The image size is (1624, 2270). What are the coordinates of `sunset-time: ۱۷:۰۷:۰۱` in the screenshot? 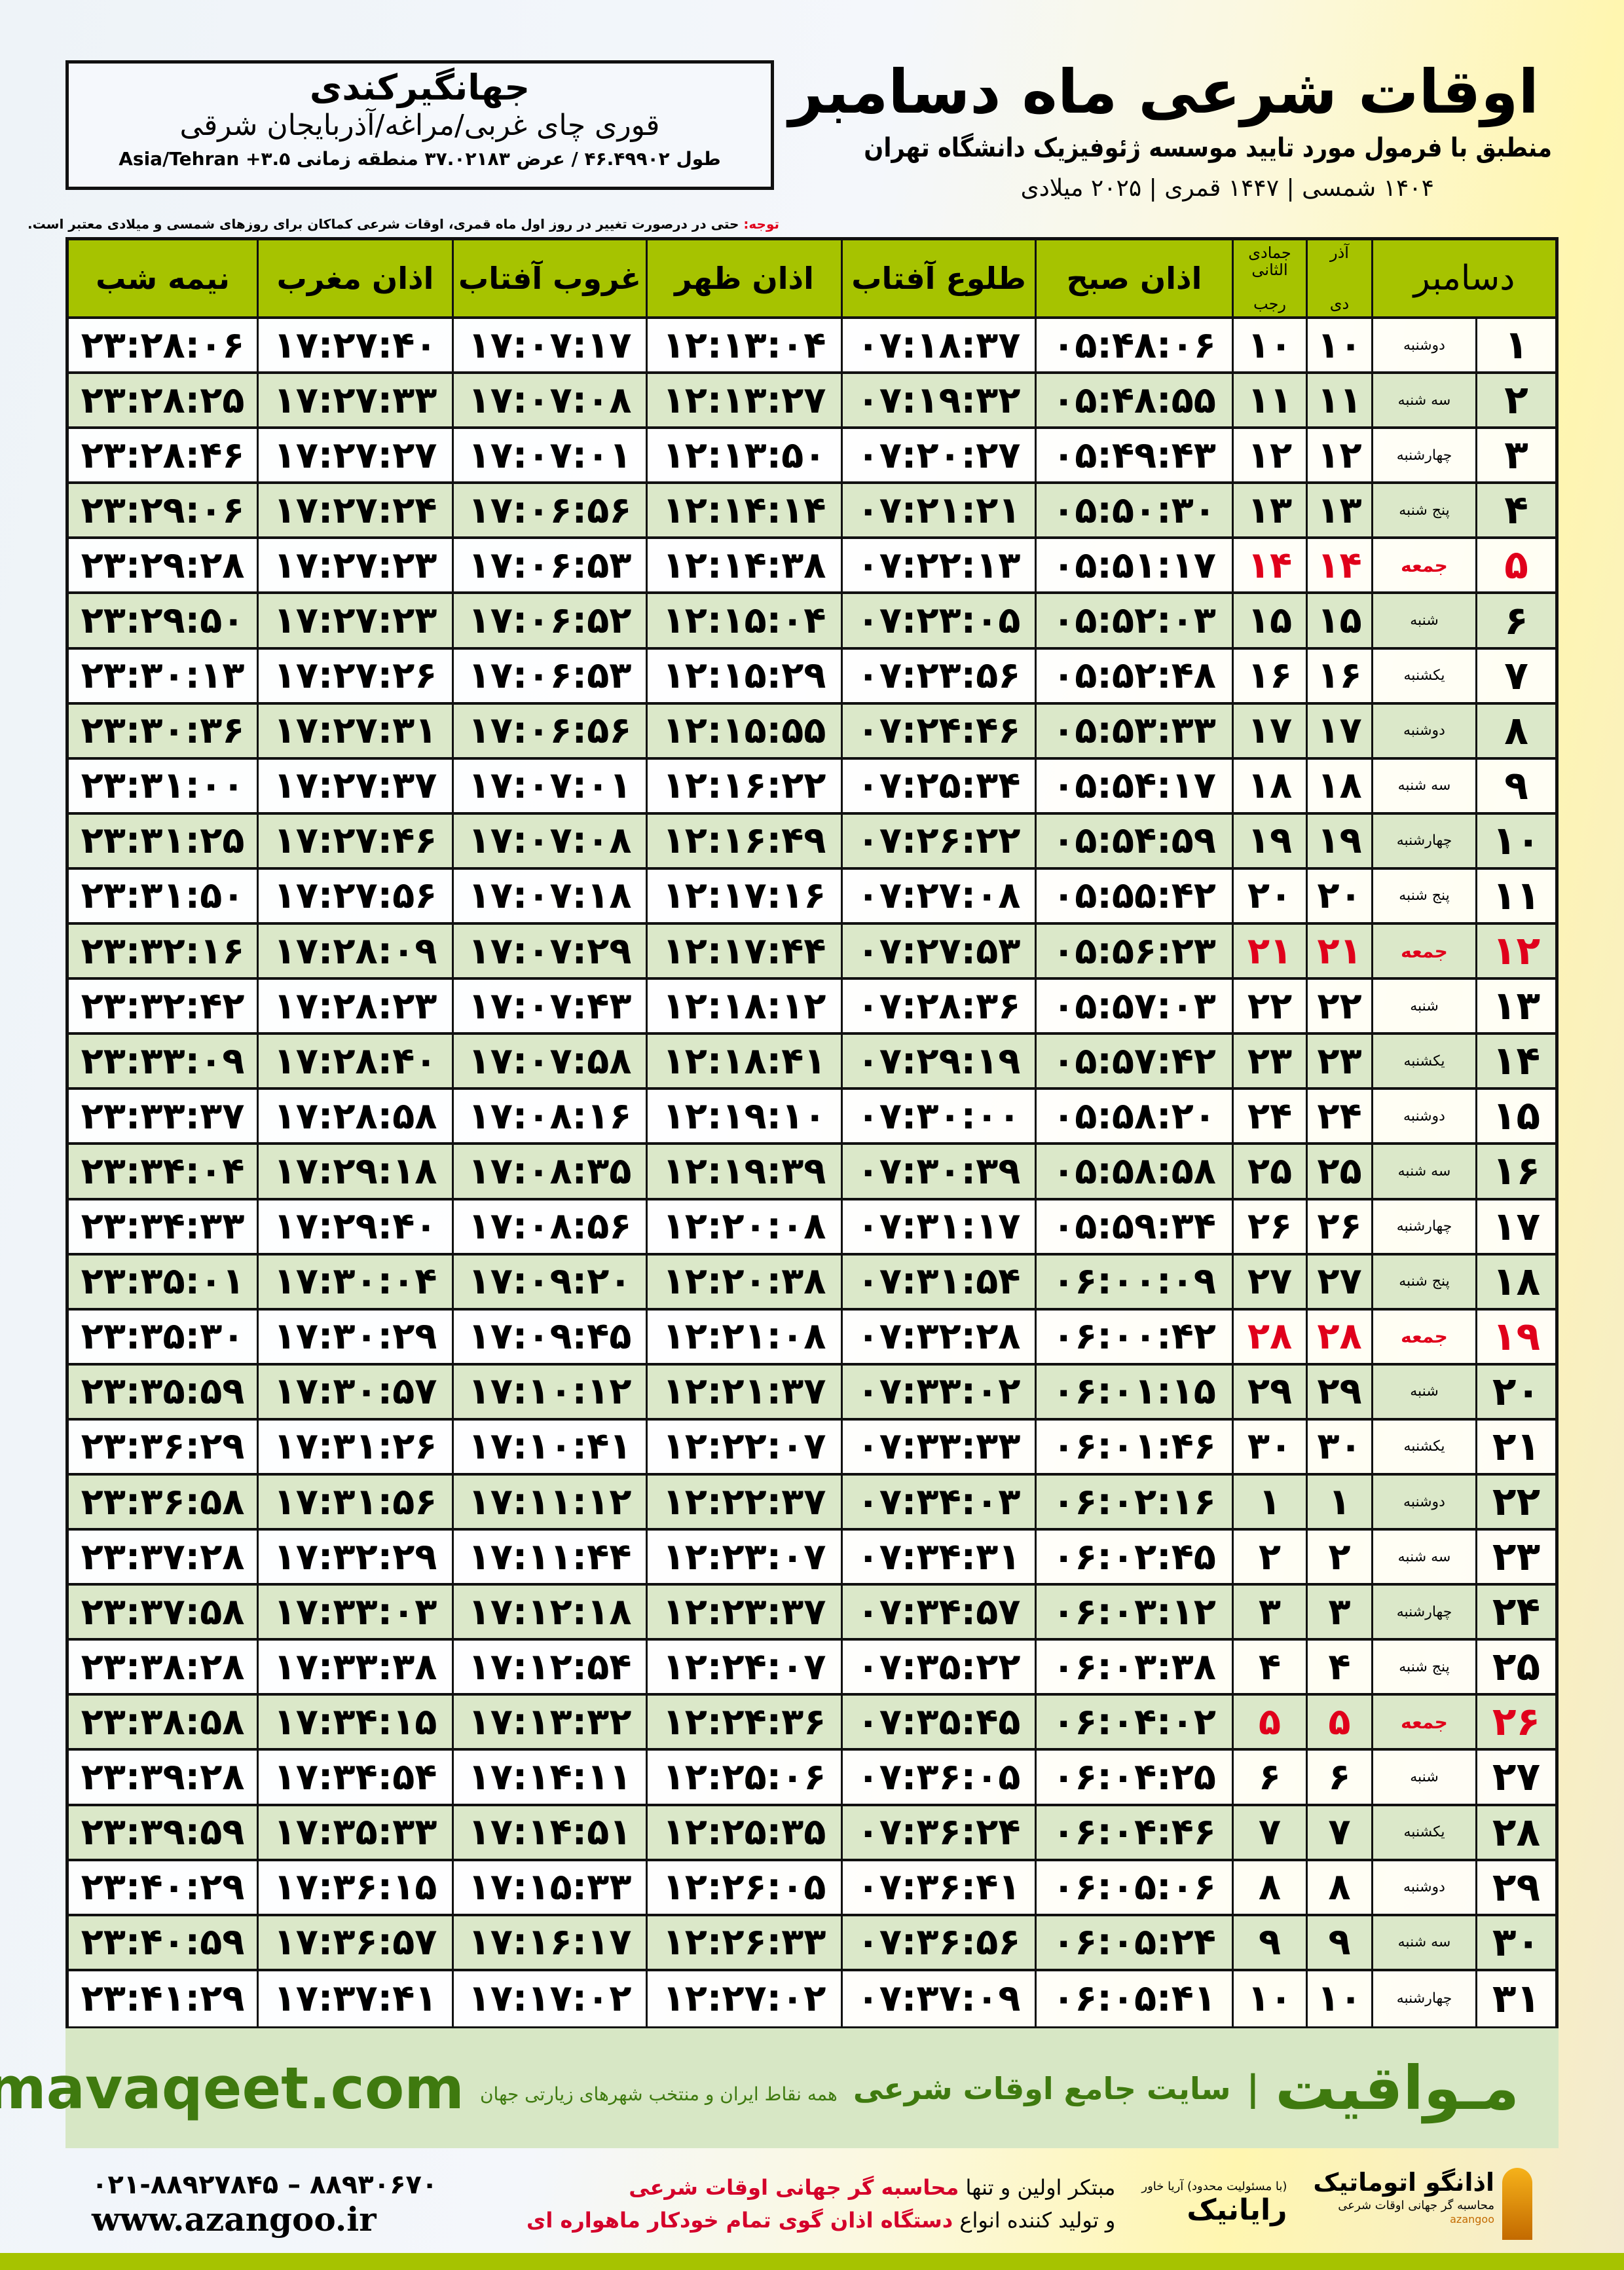 It's located at (549, 455).